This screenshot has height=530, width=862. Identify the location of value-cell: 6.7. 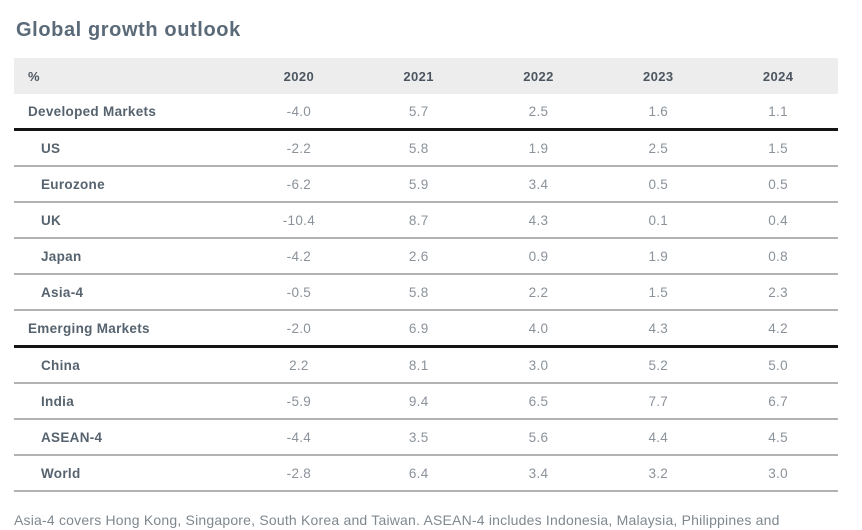
(778, 401).